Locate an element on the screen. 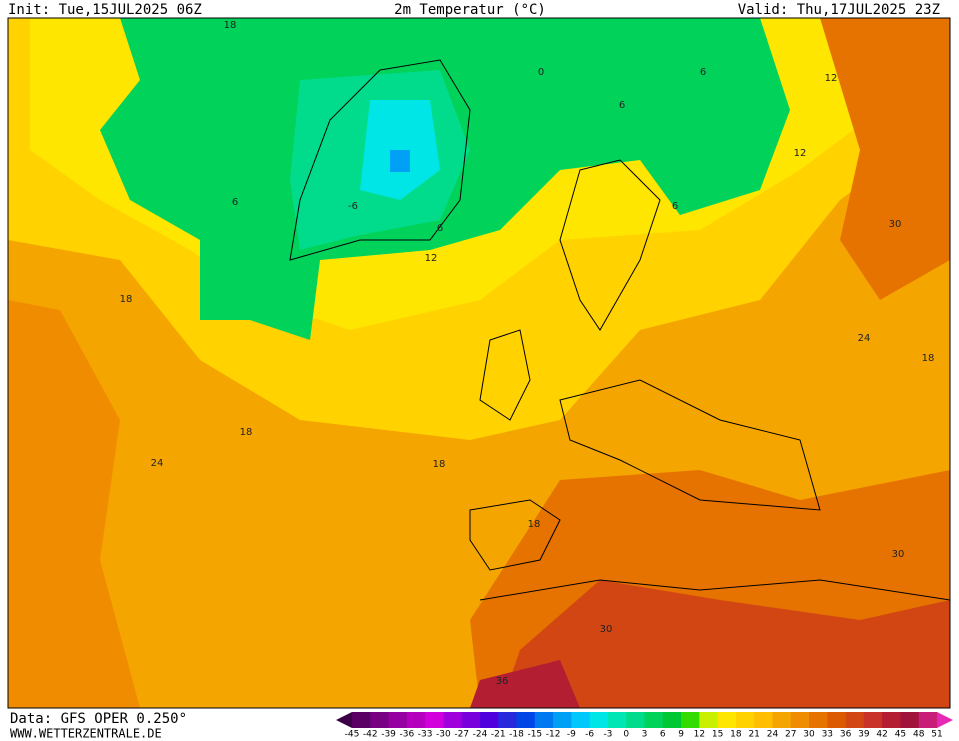 The image size is (959, 741). legend-label: -30 is located at coordinates (443, 735).